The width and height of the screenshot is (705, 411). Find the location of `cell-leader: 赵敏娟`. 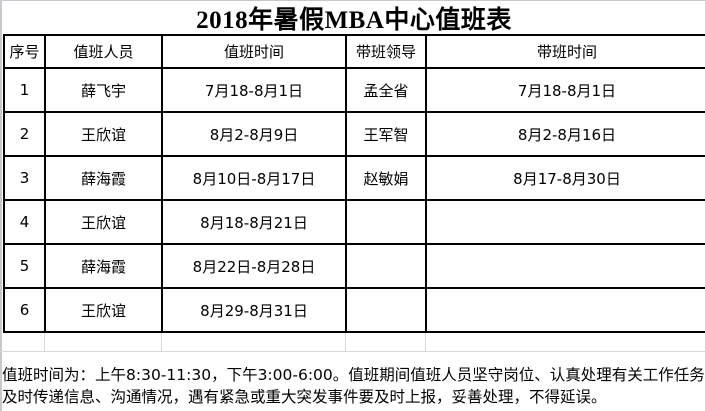

cell-leader: 赵敏娟 is located at coordinates (387, 179).